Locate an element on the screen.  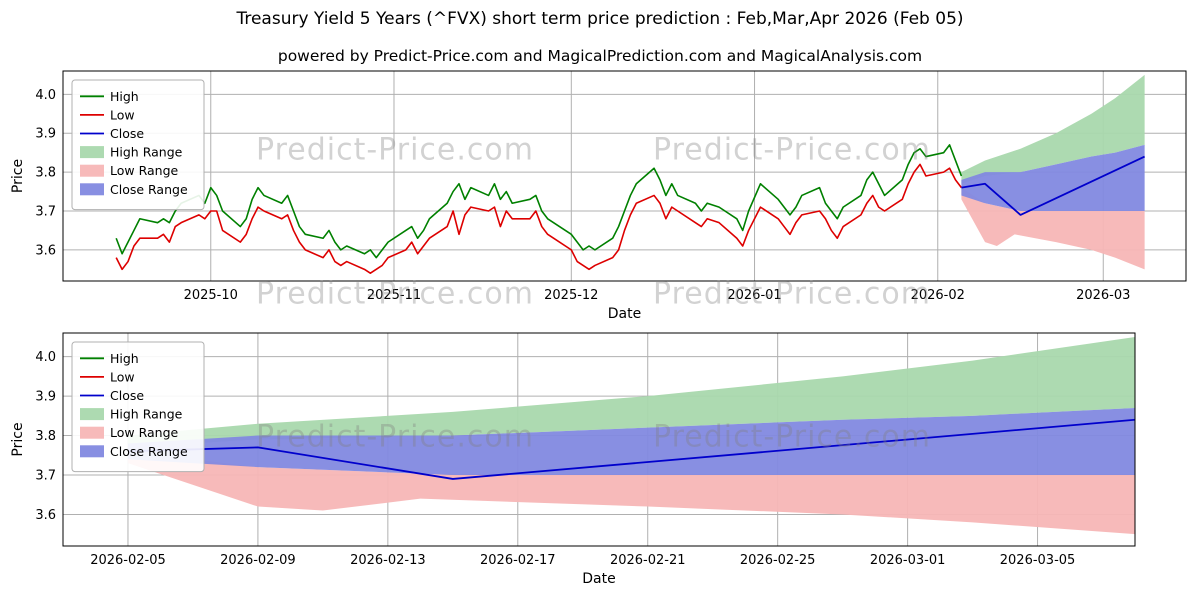
x-tick-label: 2026-02-09 is located at coordinates (258, 560).